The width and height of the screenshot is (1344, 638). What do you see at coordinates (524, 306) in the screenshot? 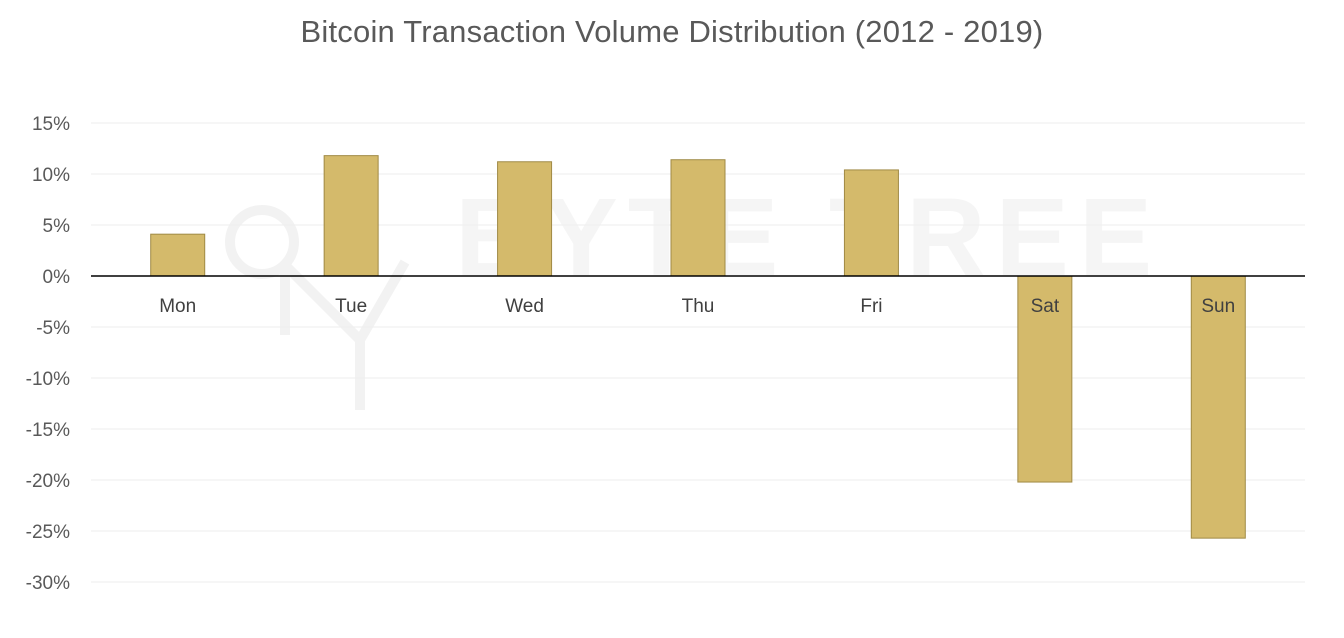
I see `x-category-label: Wed` at bounding box center [524, 306].